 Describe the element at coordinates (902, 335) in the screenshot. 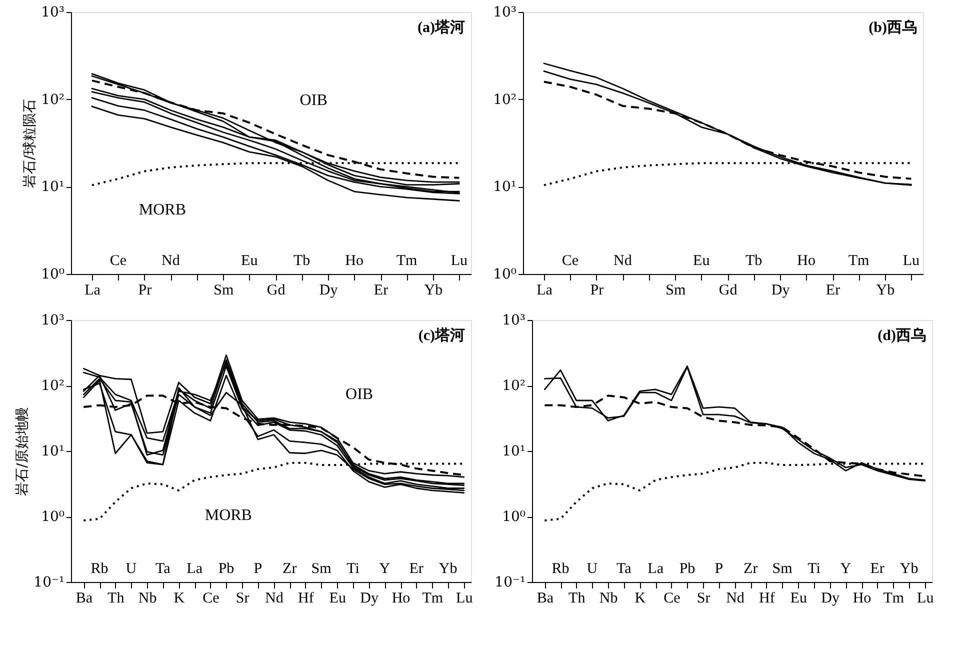

I see `text: (d)西乌` at that location.